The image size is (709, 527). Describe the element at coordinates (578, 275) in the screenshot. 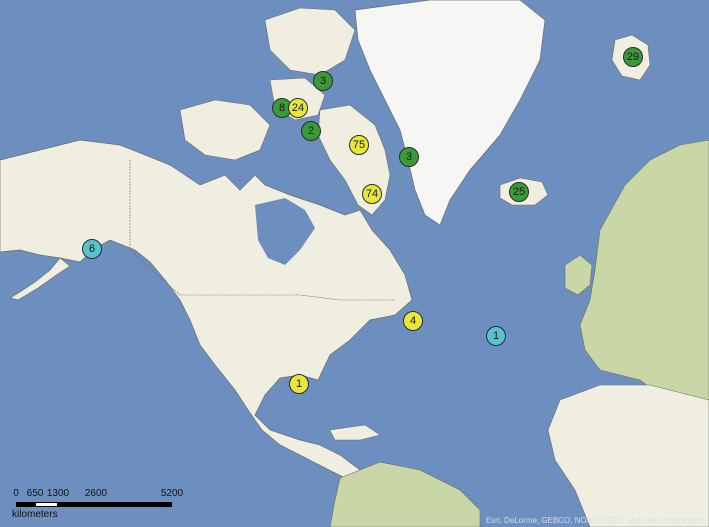

I see `british-isles` at that location.